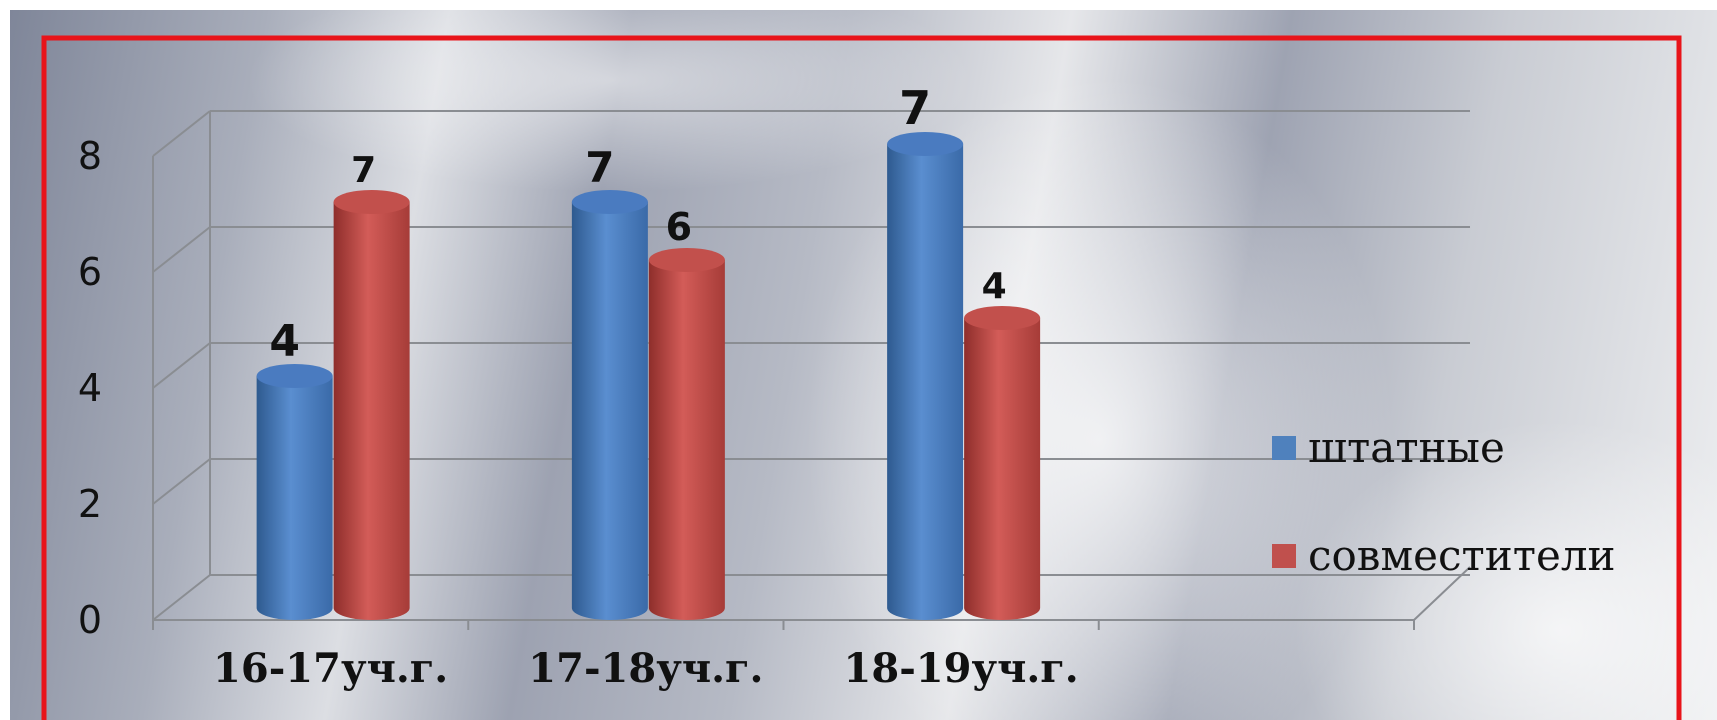  I want to click on legend-label: совместители, so click(1462, 555).